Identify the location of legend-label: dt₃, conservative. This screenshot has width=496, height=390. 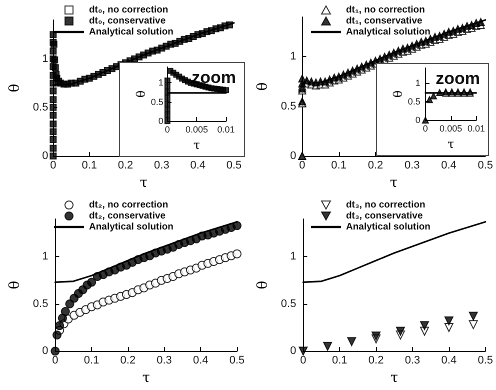
(384, 216).